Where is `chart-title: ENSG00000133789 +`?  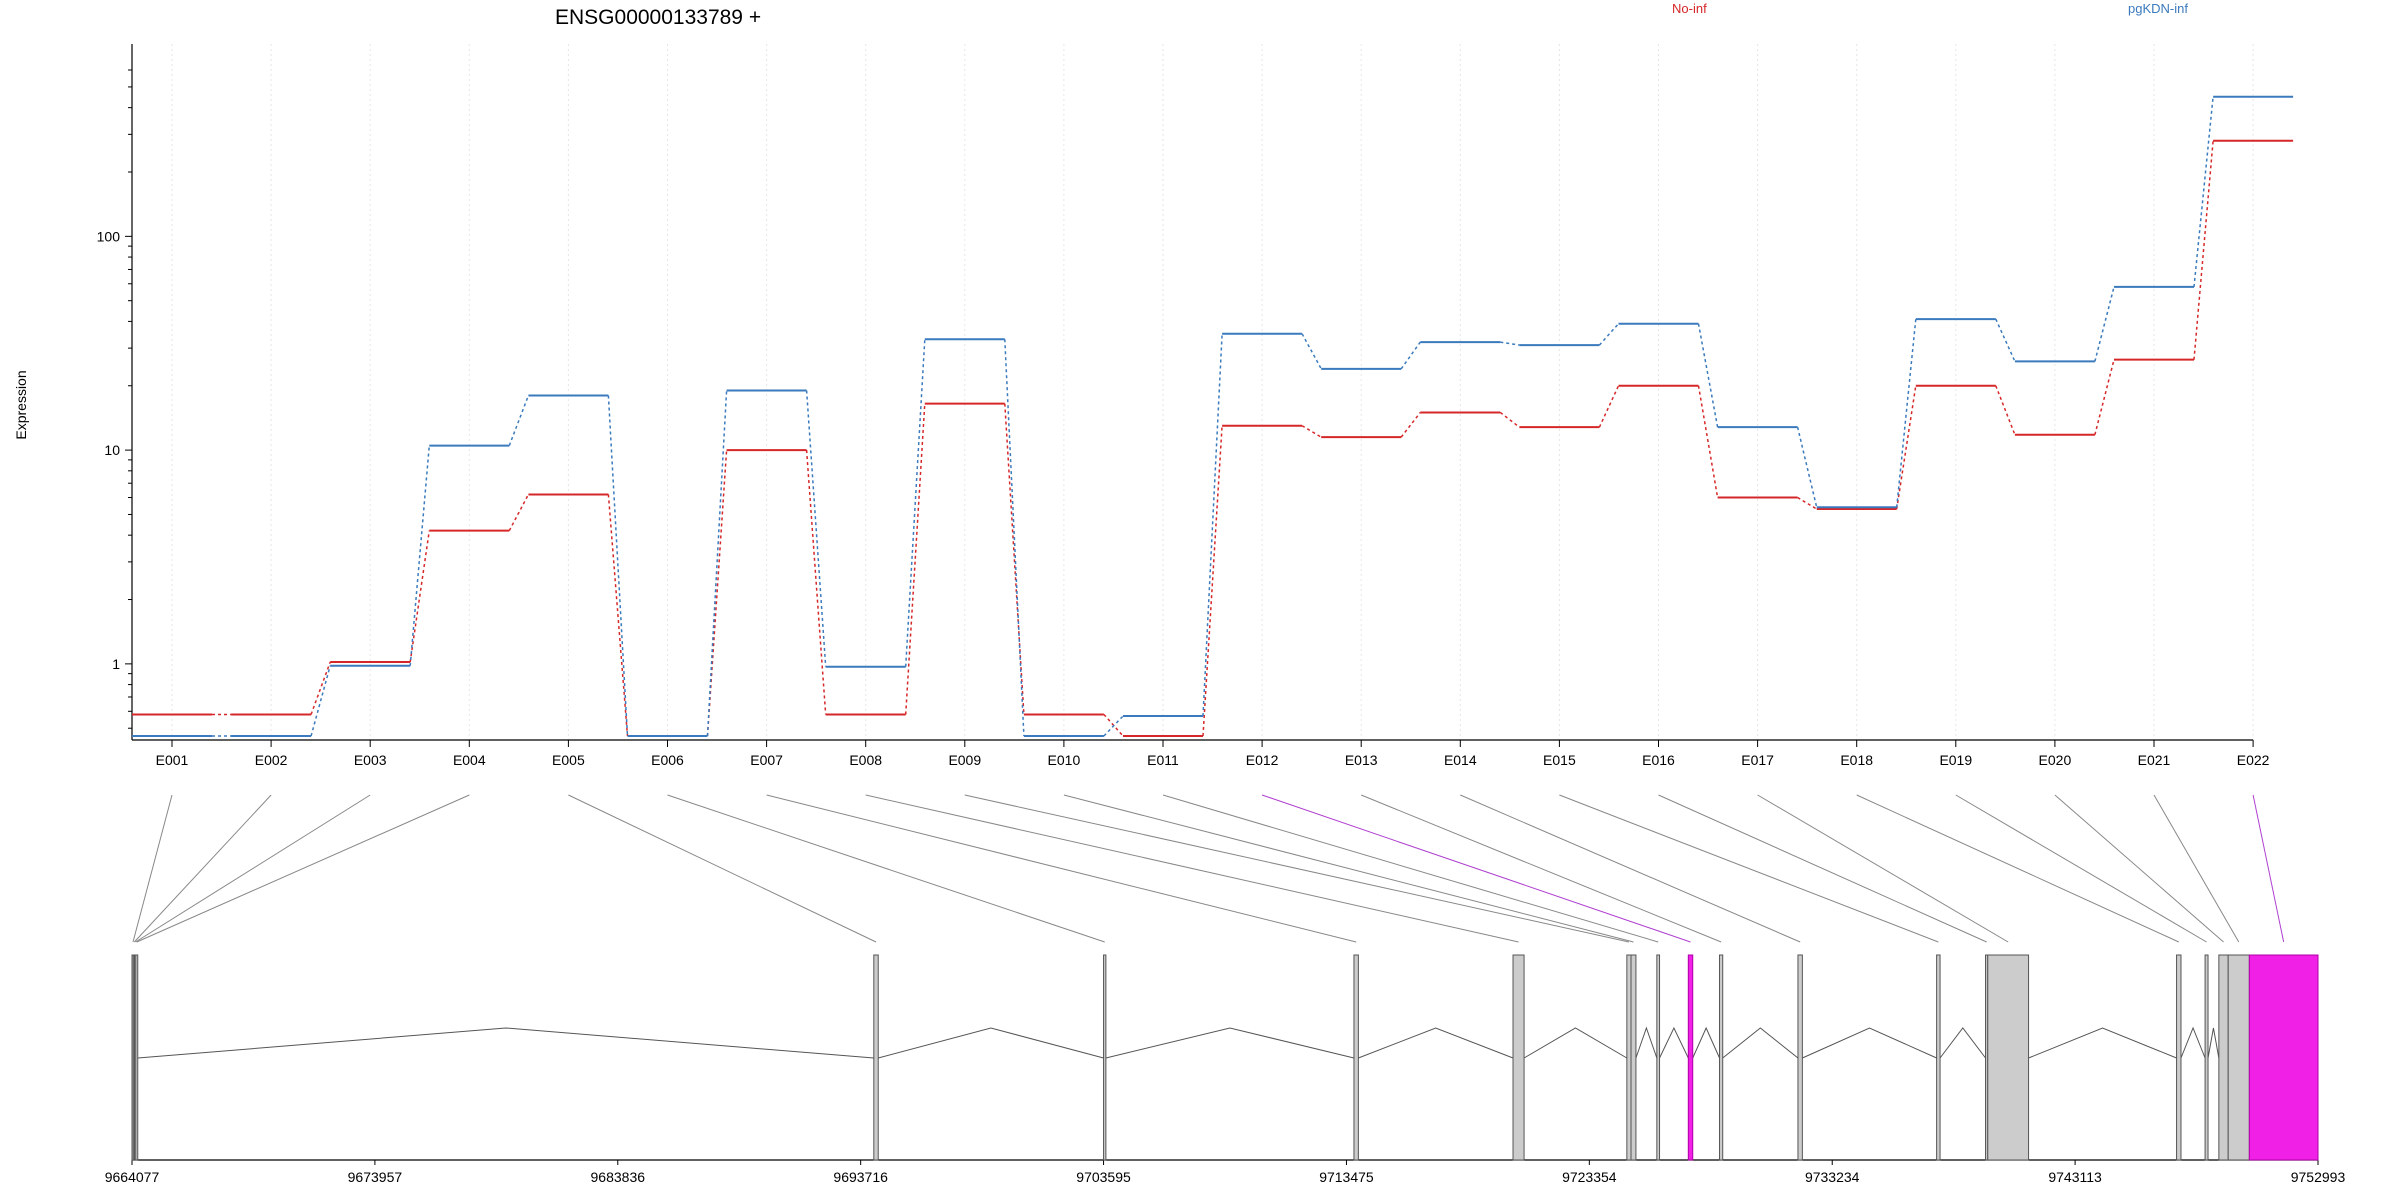 chart-title: ENSG00000133789 + is located at coordinates (658, 17).